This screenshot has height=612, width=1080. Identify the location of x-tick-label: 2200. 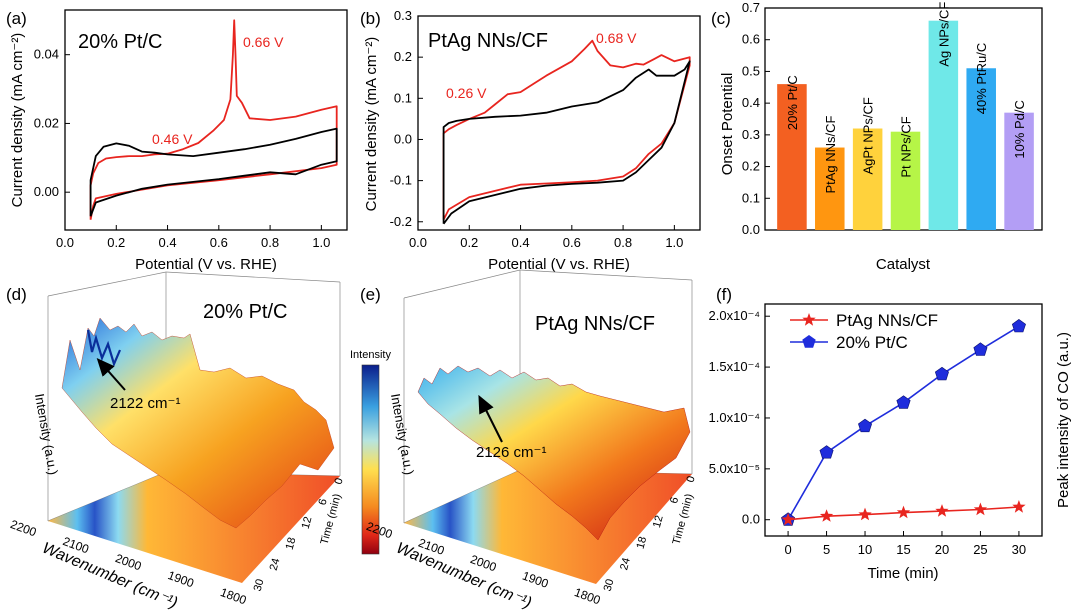
(23, 528).